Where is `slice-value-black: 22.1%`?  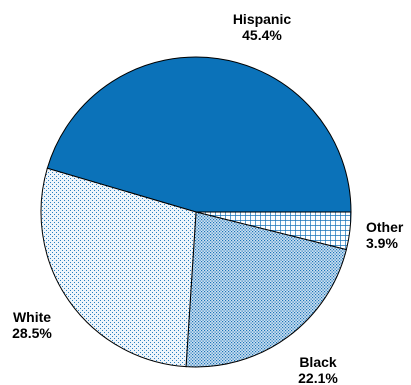 slice-value-black: 22.1% is located at coordinates (318, 377).